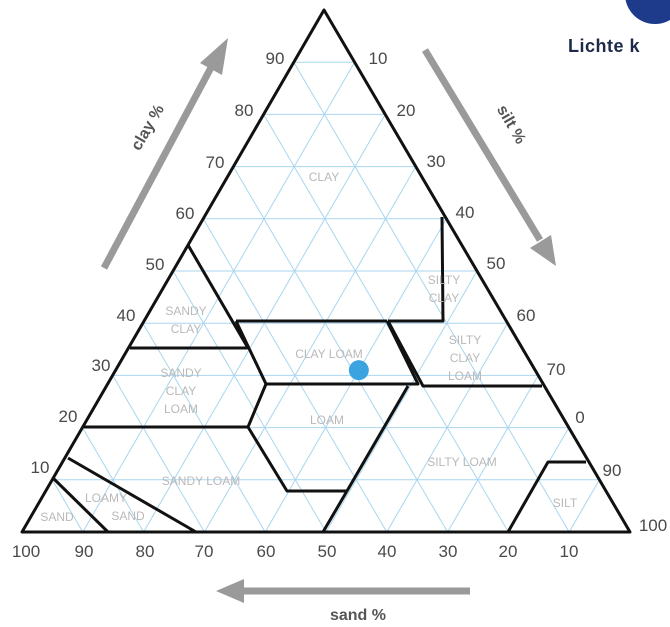  I want to click on region-label-silt: SILT, so click(565, 503).